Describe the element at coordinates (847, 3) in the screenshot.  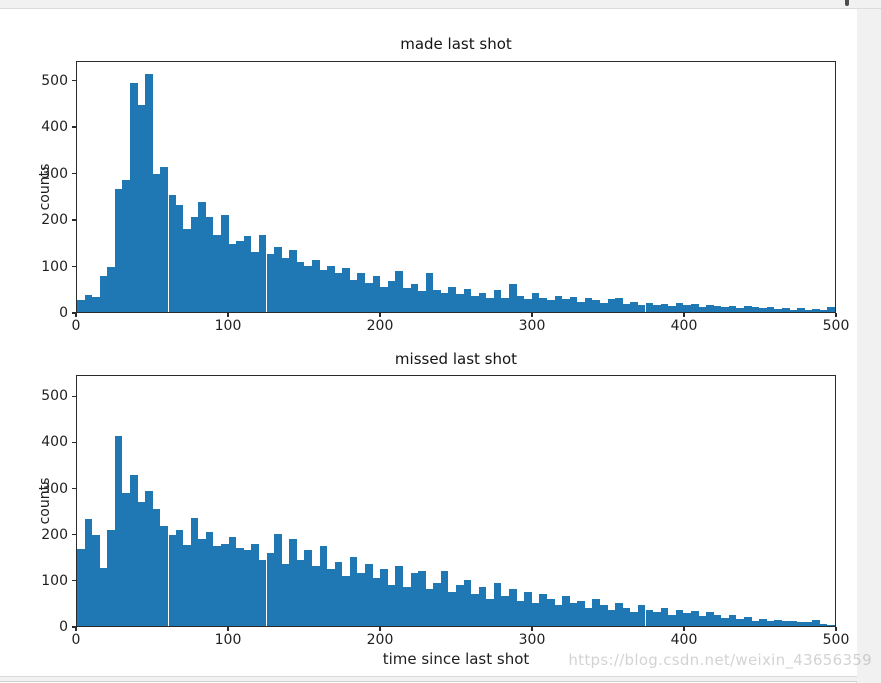
I see `vertical-scrollbar-thumb` at that location.